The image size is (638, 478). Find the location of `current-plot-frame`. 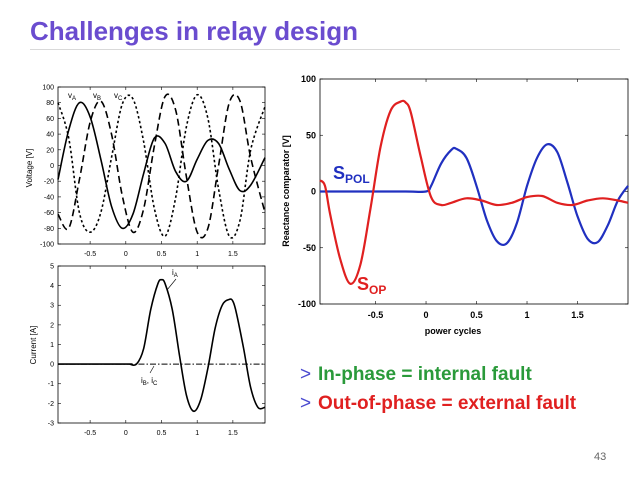

current-plot-frame is located at coordinates (161, 344).